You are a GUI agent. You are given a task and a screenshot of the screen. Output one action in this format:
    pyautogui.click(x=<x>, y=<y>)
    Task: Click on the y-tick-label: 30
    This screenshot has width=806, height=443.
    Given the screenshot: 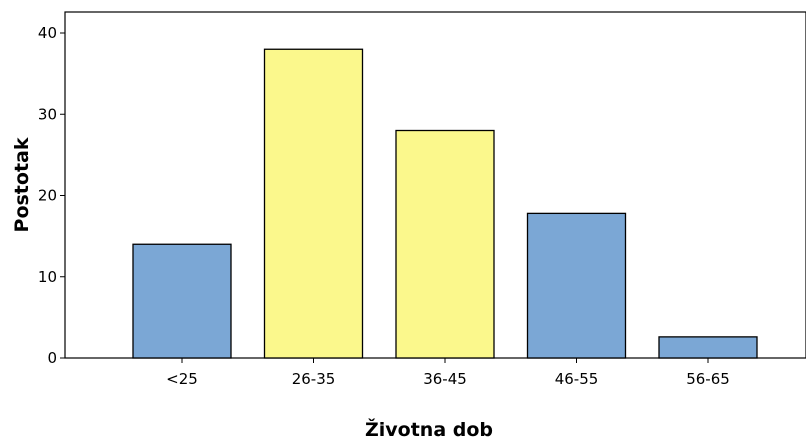 What is the action you would take?
    pyautogui.click(x=47, y=114)
    